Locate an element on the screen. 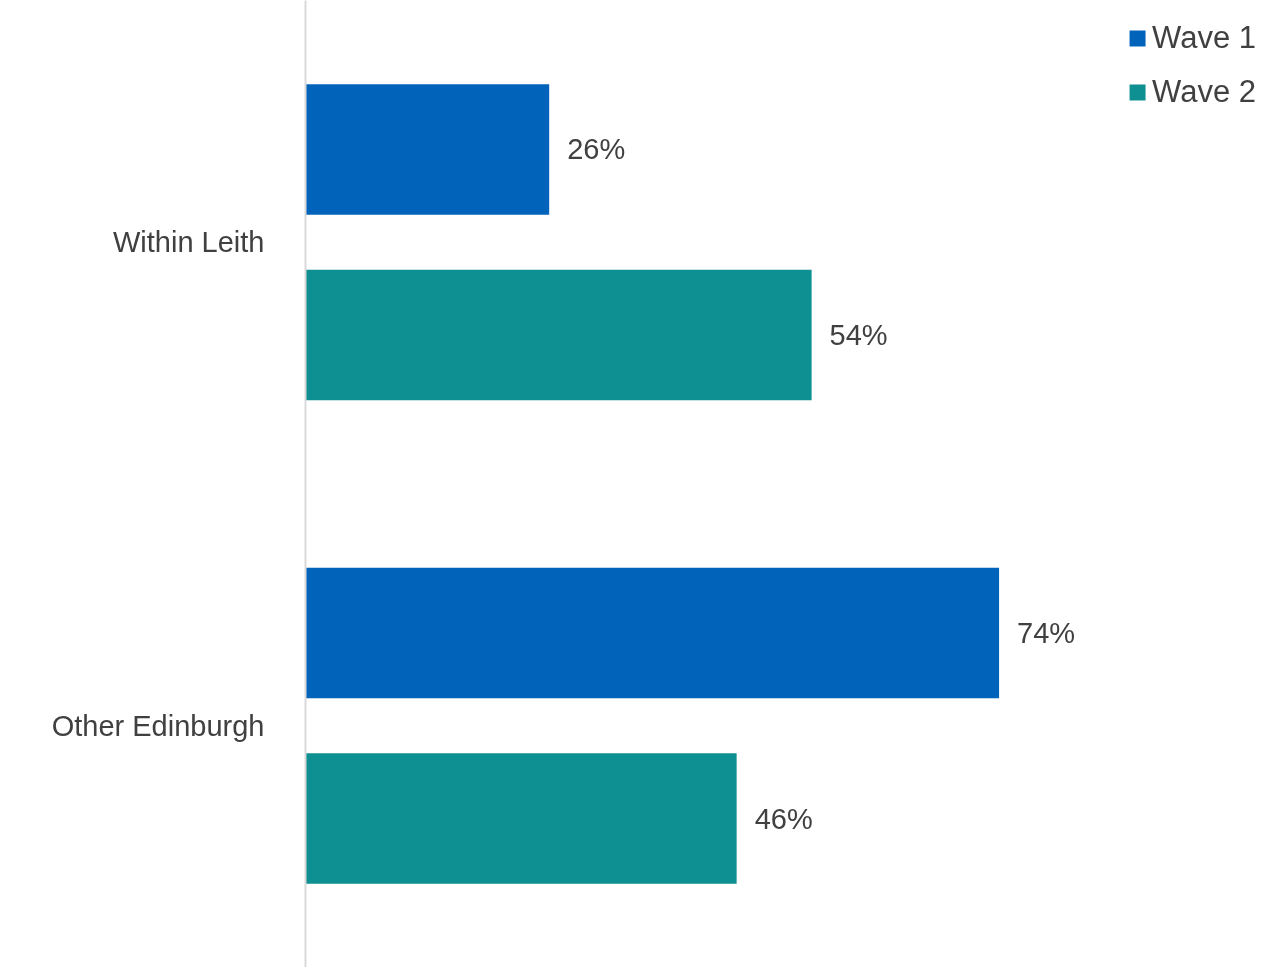 The width and height of the screenshot is (1276, 967). data-label: 26% is located at coordinates (596, 149).